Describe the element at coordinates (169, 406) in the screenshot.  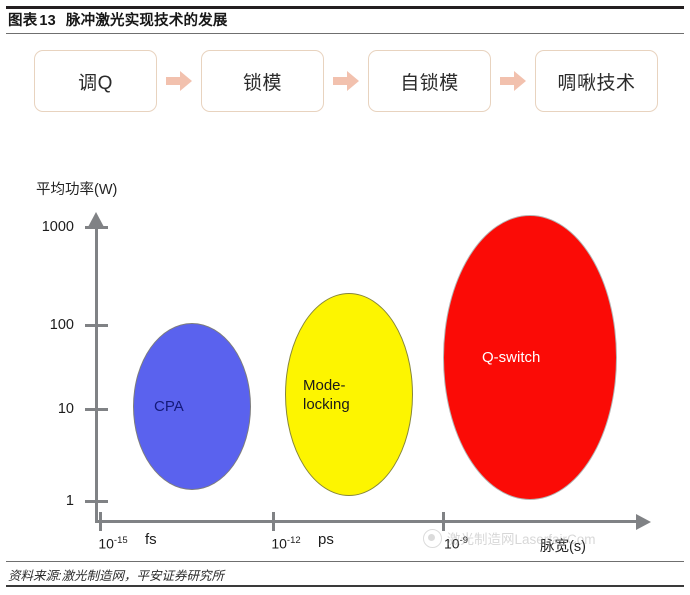
I see `region-label: CPA` at that location.